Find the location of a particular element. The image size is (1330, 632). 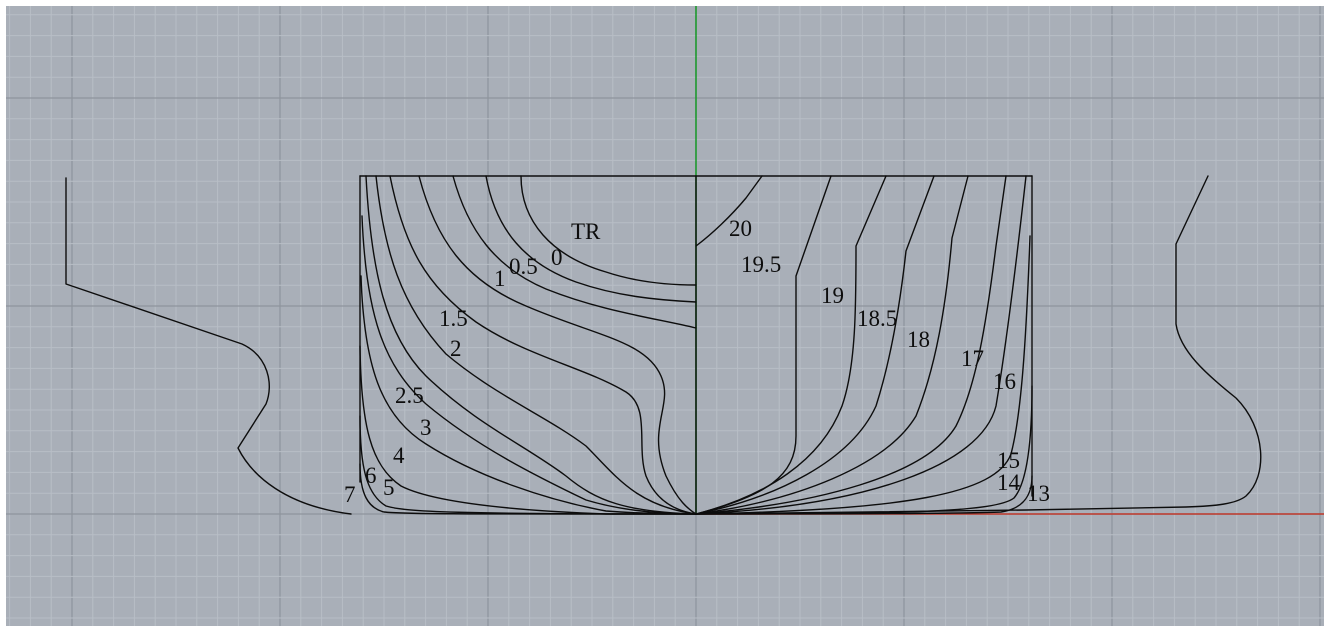

station-label-13: 13 is located at coordinates (1038, 493).